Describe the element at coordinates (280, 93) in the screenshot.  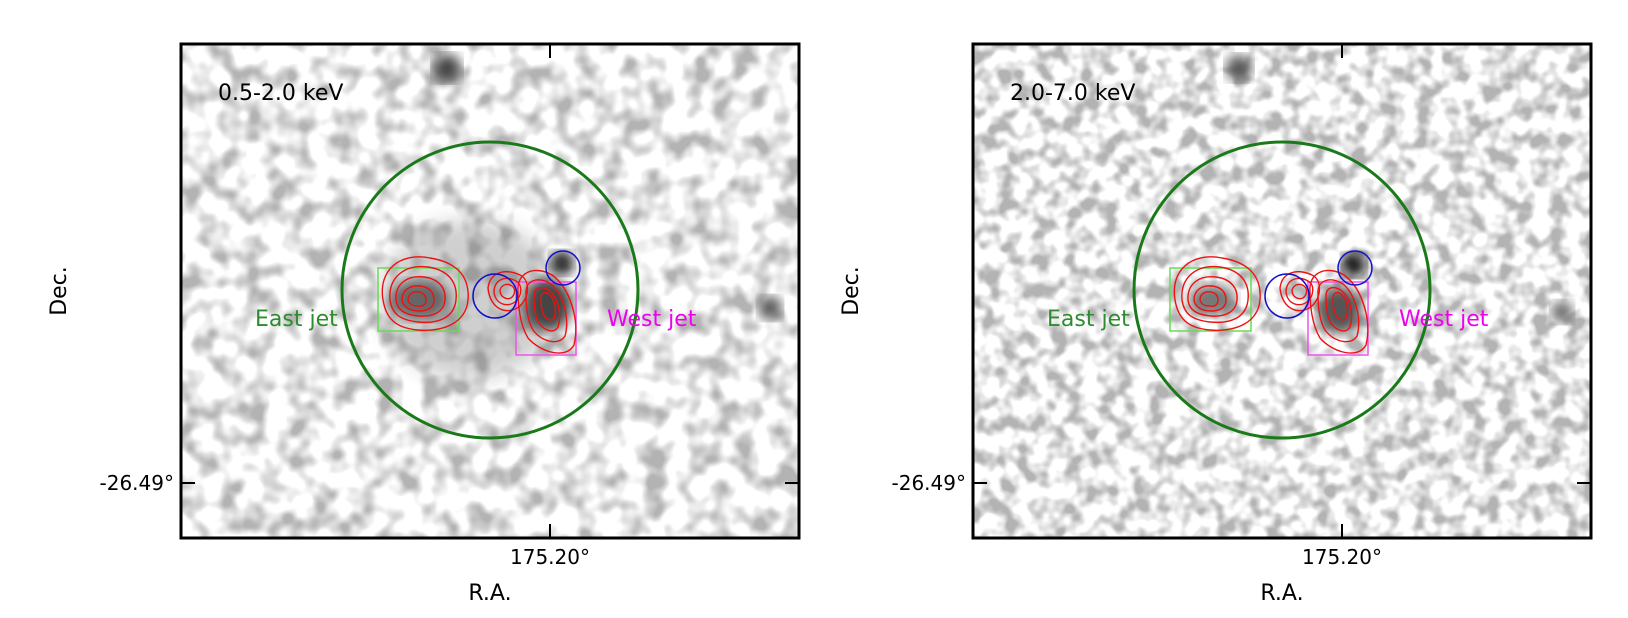
I see `band-label: 0.5-2.0 keV` at that location.